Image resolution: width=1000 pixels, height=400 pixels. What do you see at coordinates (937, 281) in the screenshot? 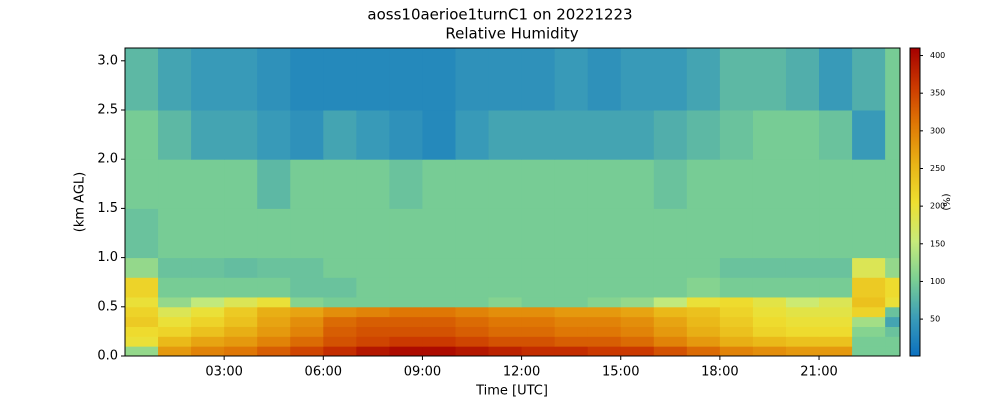
I see `colorbar-tick-label: 100` at bounding box center [937, 281].